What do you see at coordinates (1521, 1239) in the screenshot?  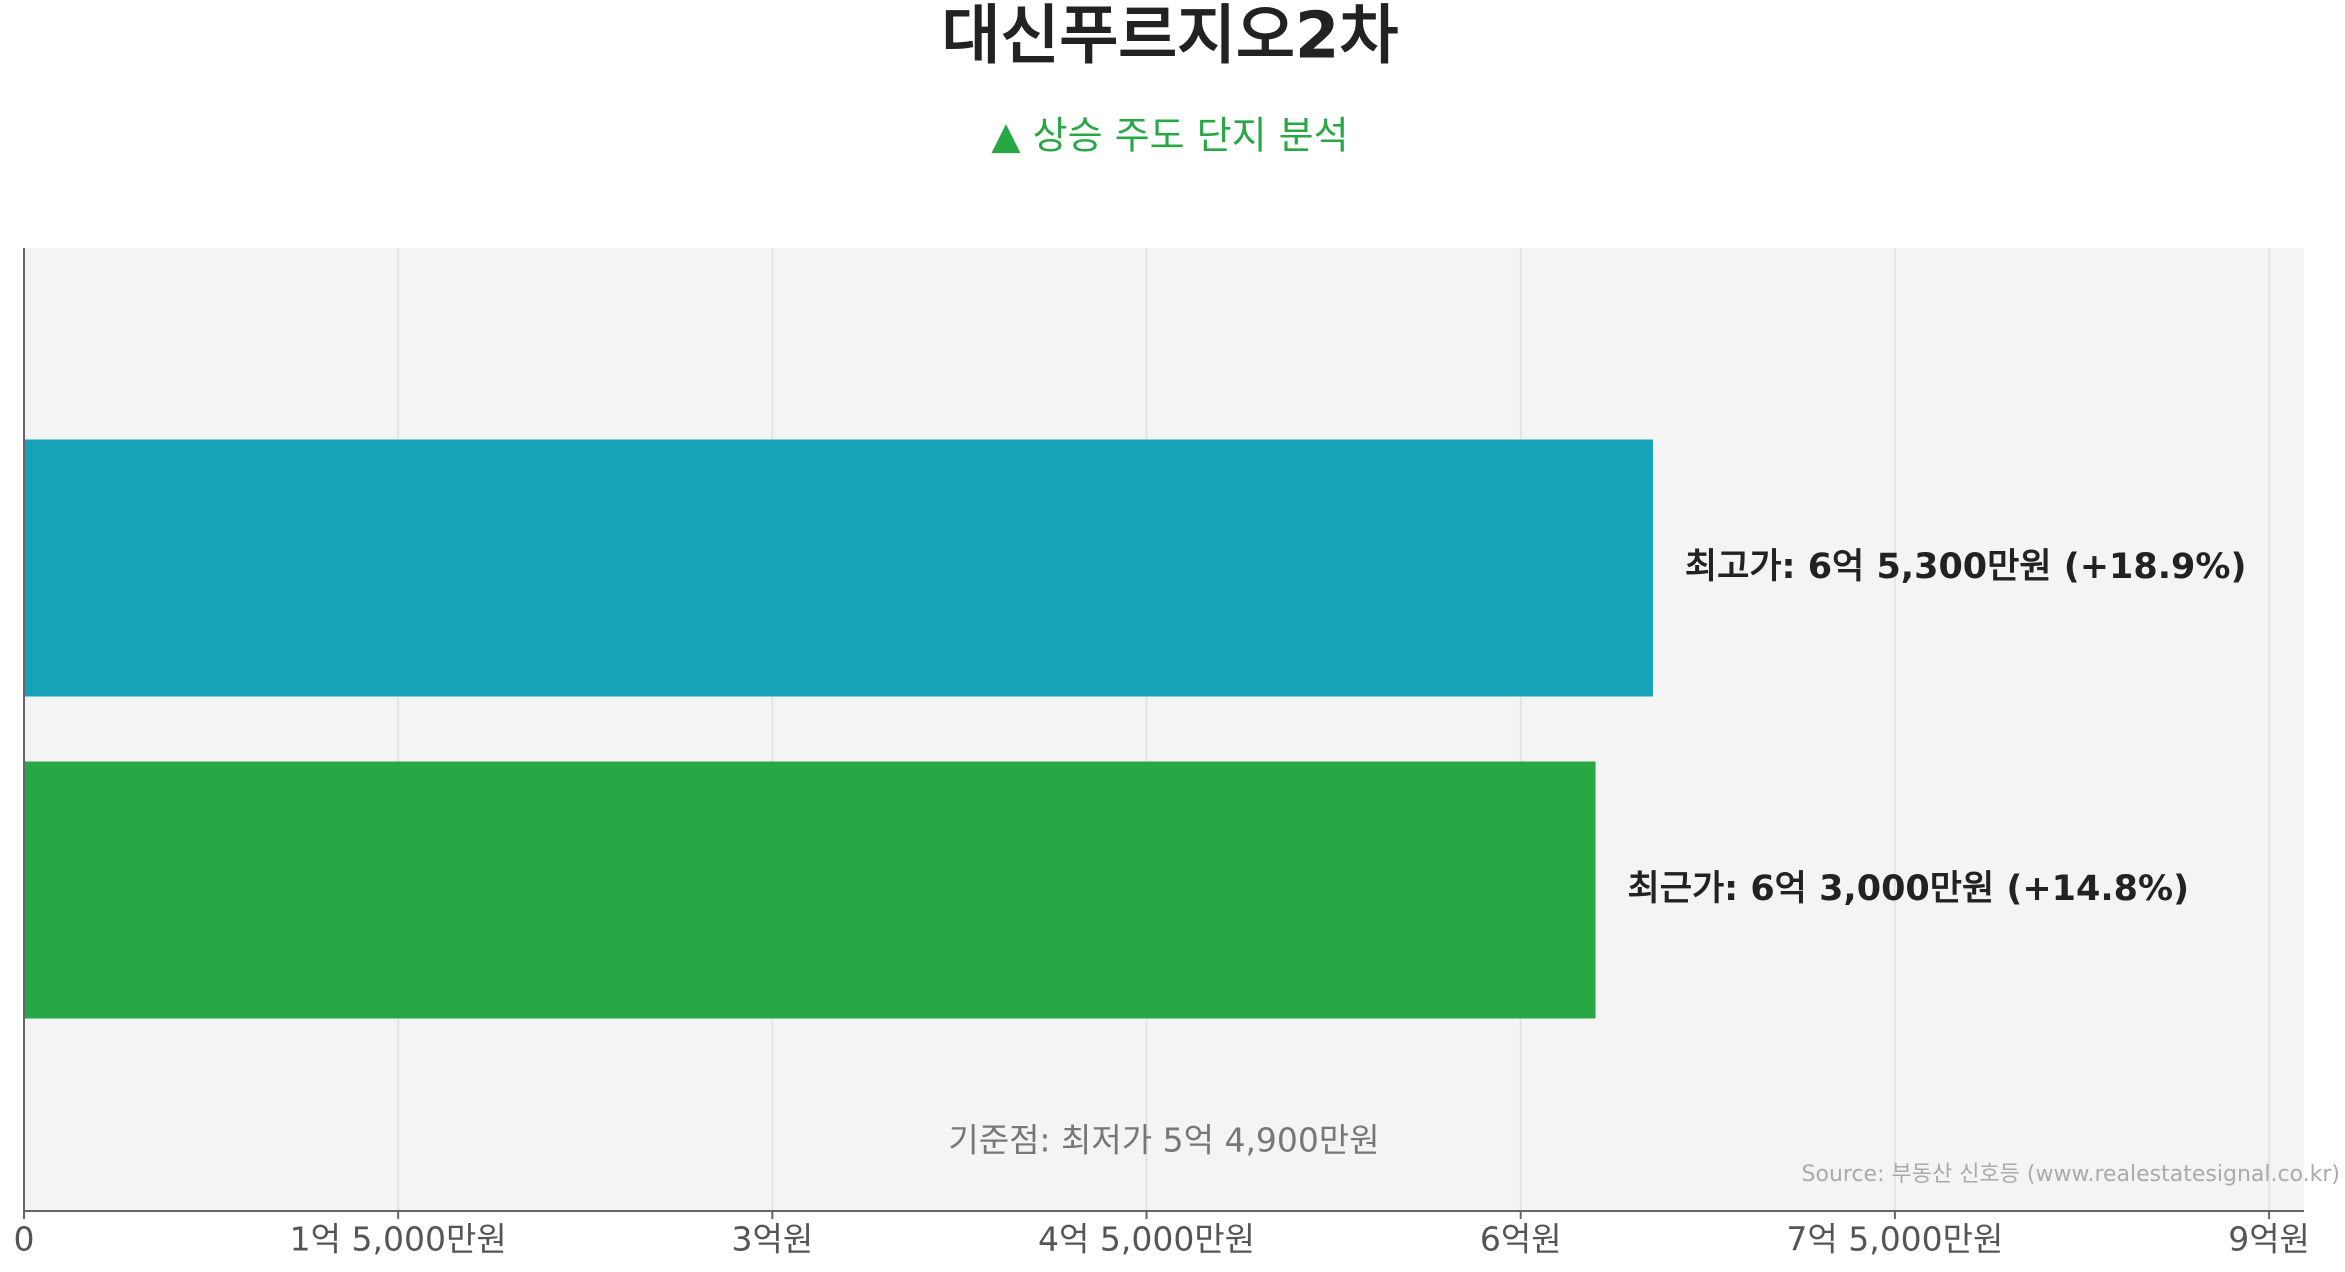 I see `x-tick-label: 6억원` at bounding box center [1521, 1239].